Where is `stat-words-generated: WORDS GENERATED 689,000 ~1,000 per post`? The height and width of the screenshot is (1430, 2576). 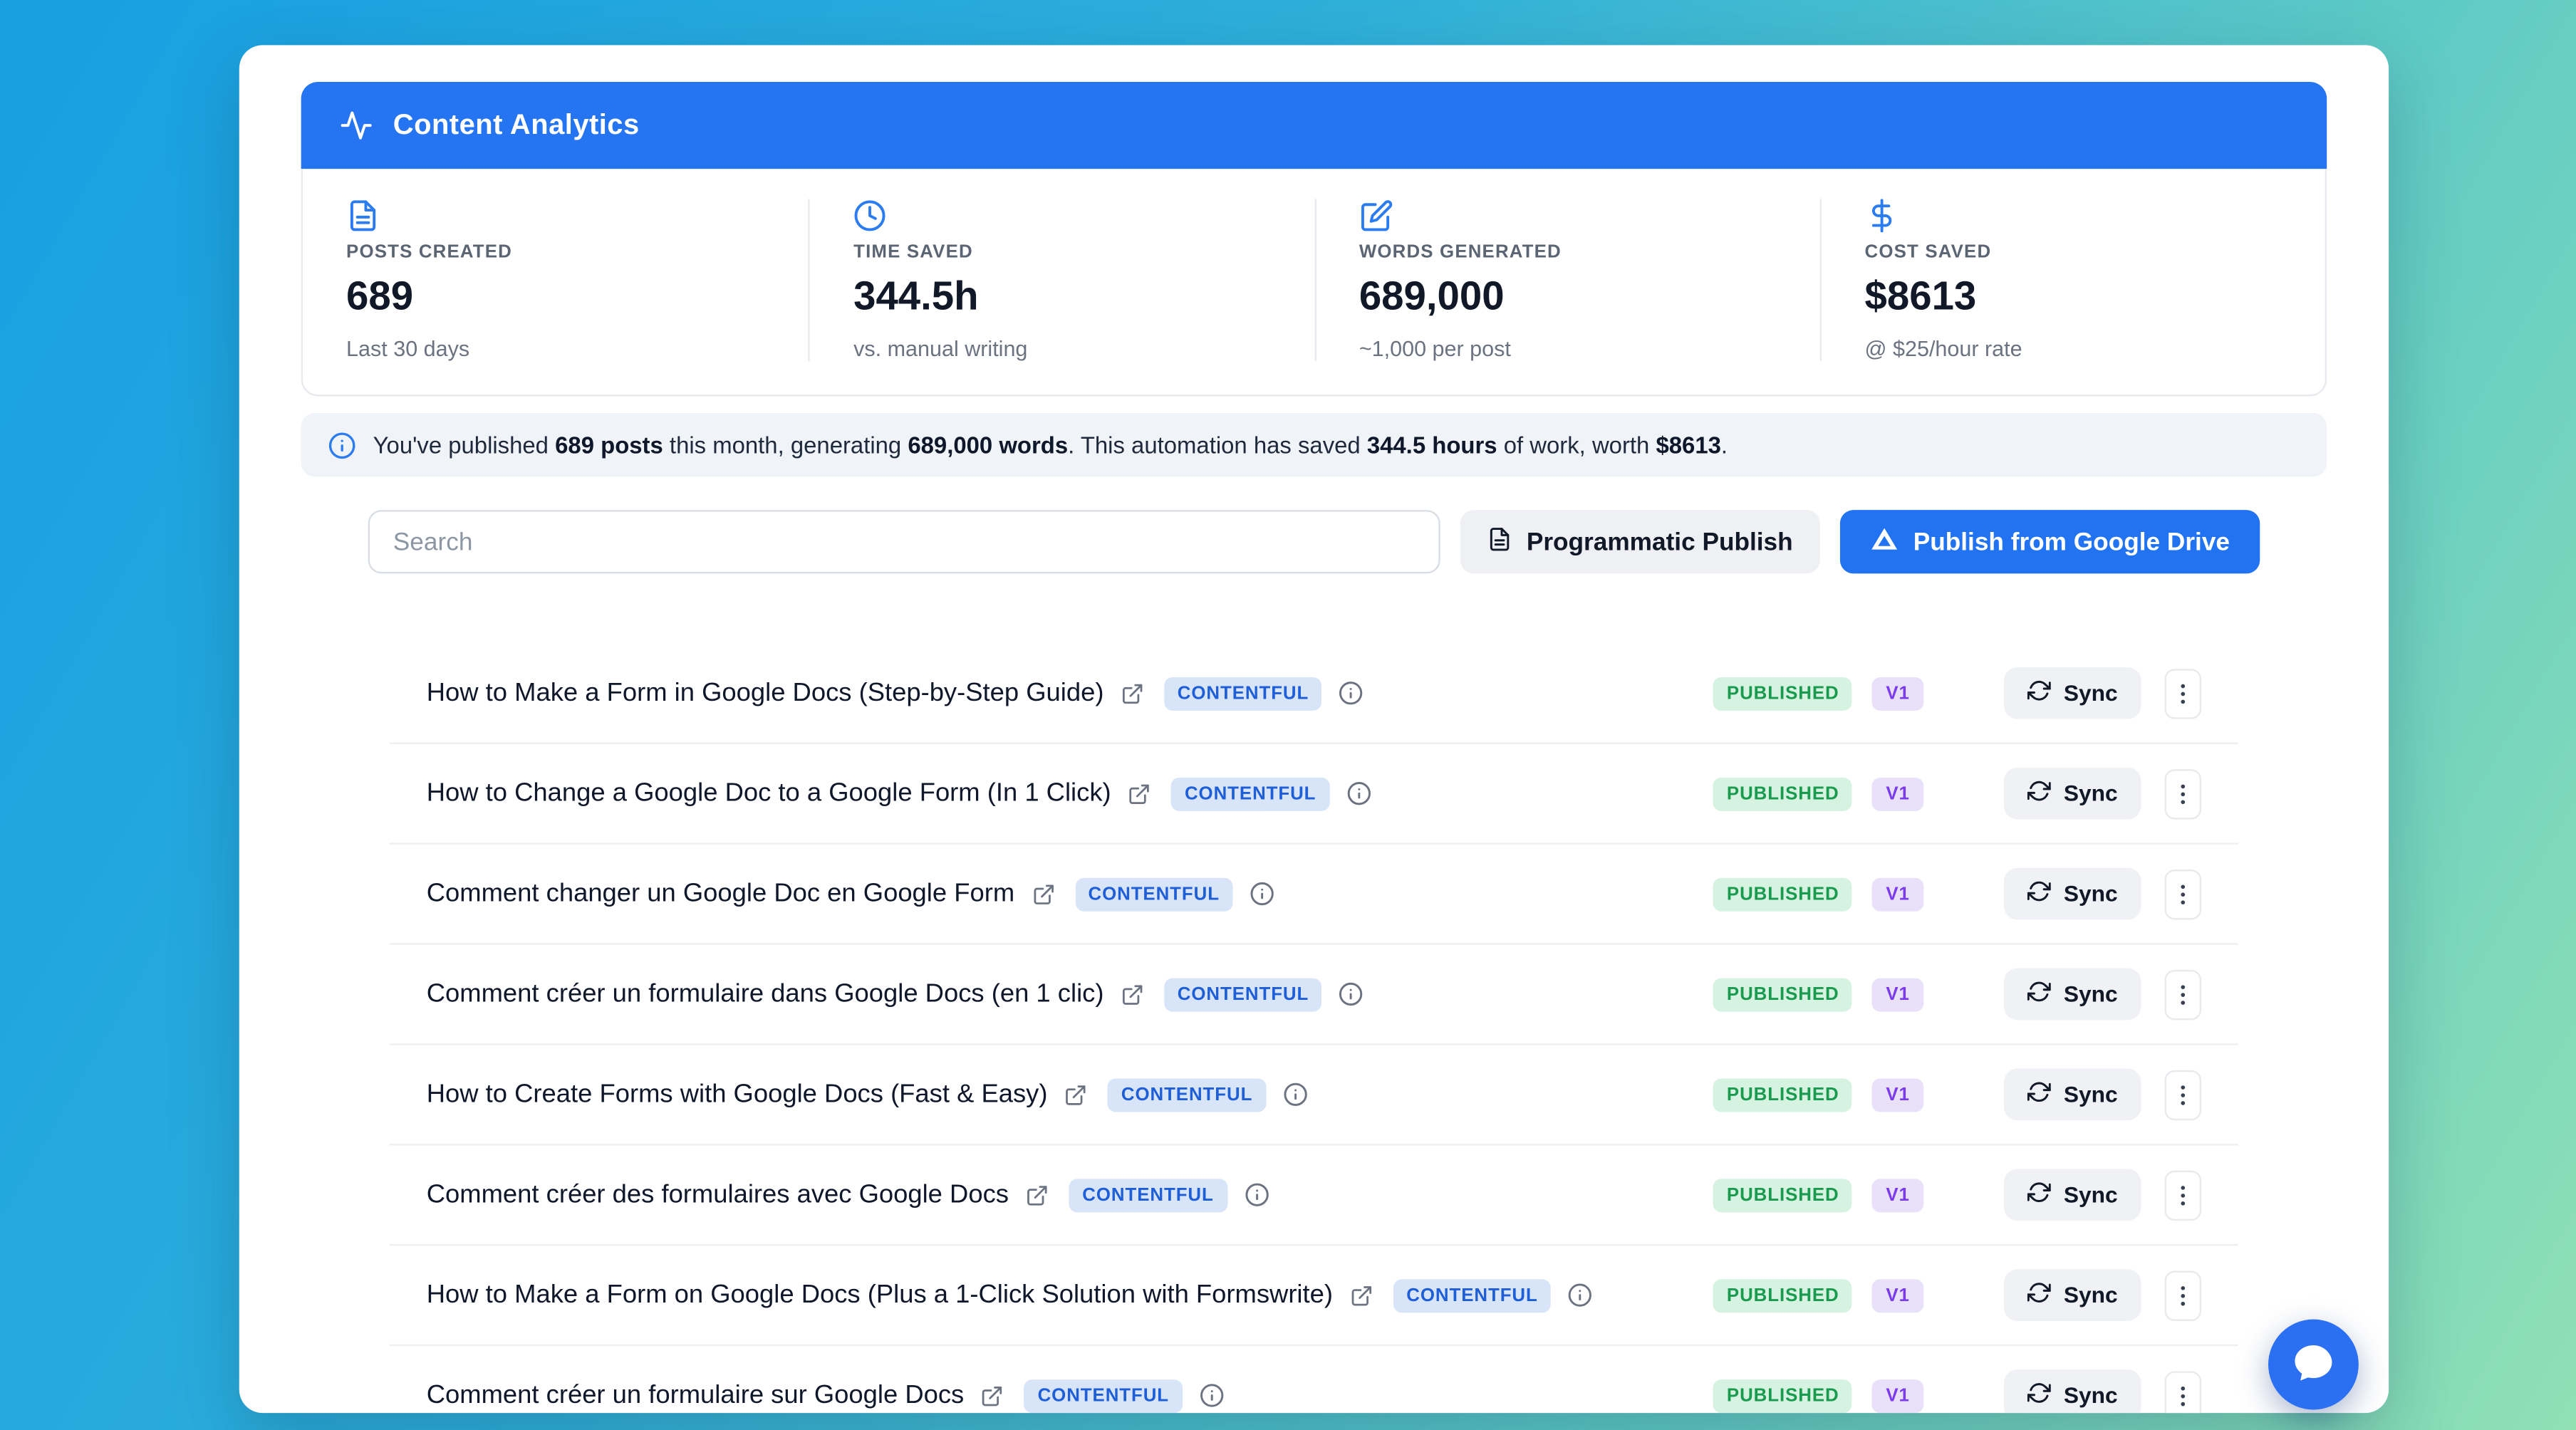
stat-words-generated: WORDS GENERATED 689,000 ~1,000 per post is located at coordinates (1566, 281).